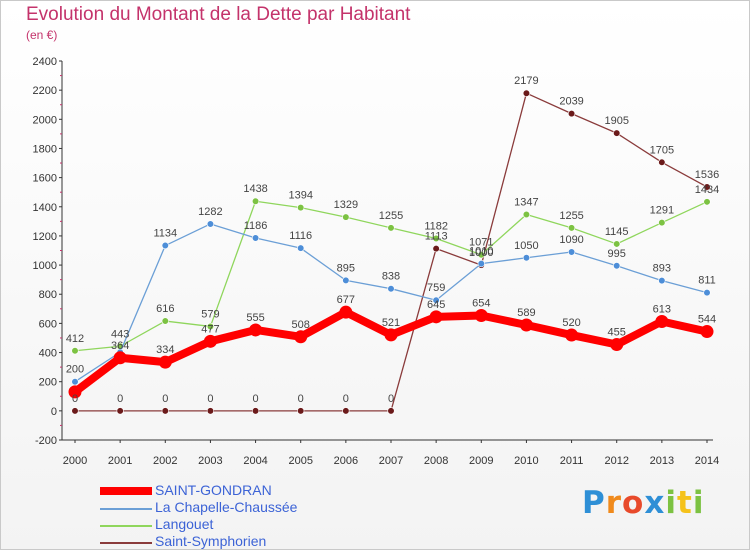 The height and width of the screenshot is (552, 750). I want to click on data-label: 1182, so click(436, 227).